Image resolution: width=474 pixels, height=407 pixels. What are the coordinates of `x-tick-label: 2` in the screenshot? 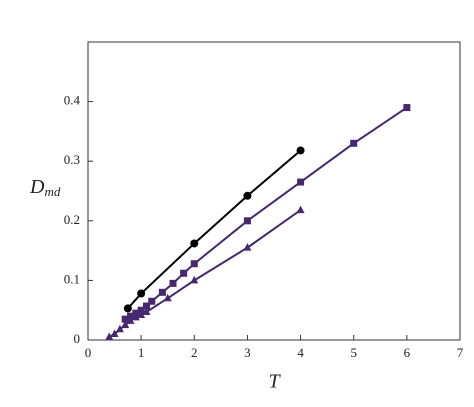 It's located at (194, 352).